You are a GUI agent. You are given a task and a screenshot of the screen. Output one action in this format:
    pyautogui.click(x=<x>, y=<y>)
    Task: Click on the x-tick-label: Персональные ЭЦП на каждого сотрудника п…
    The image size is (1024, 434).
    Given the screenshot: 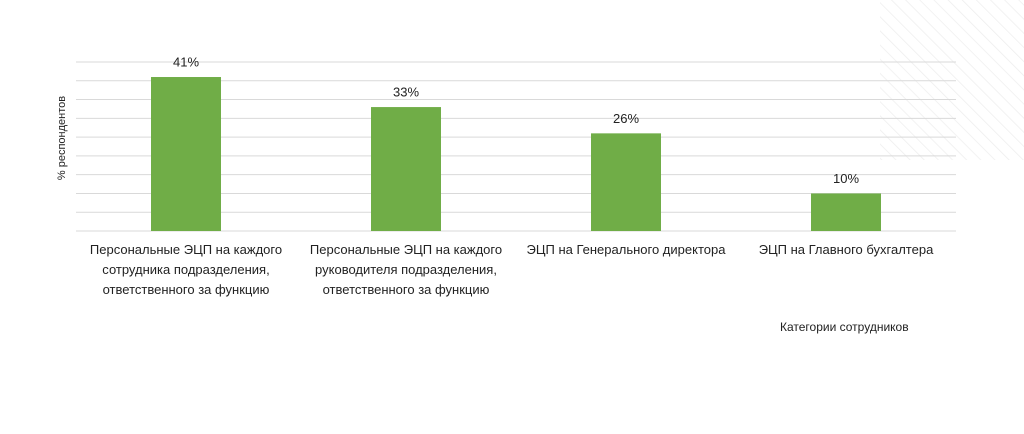 What is the action you would take?
    pyautogui.click(x=186, y=269)
    